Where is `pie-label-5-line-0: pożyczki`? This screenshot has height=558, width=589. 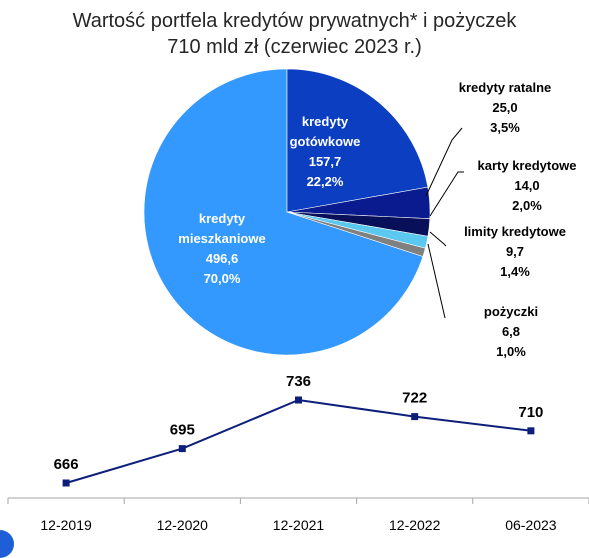 pie-label-5-line-0: pożyczki is located at coordinates (511, 311).